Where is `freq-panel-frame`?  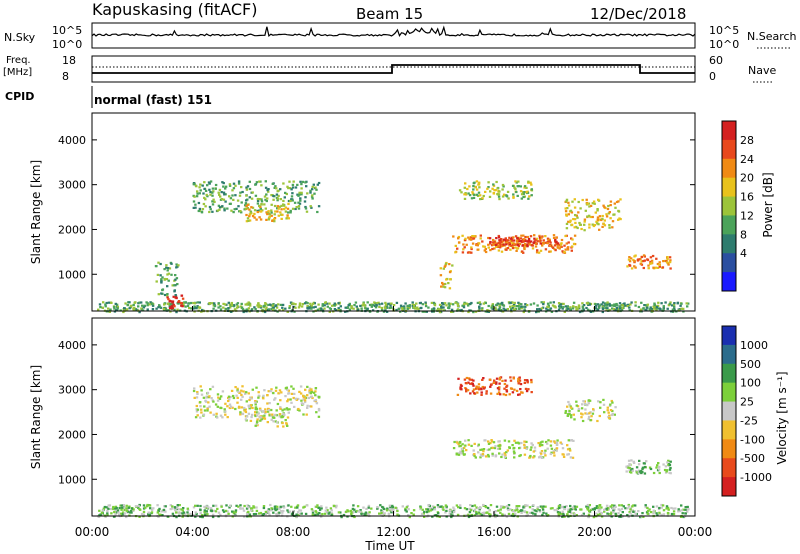
freq-panel-frame is located at coordinates (393, 69).